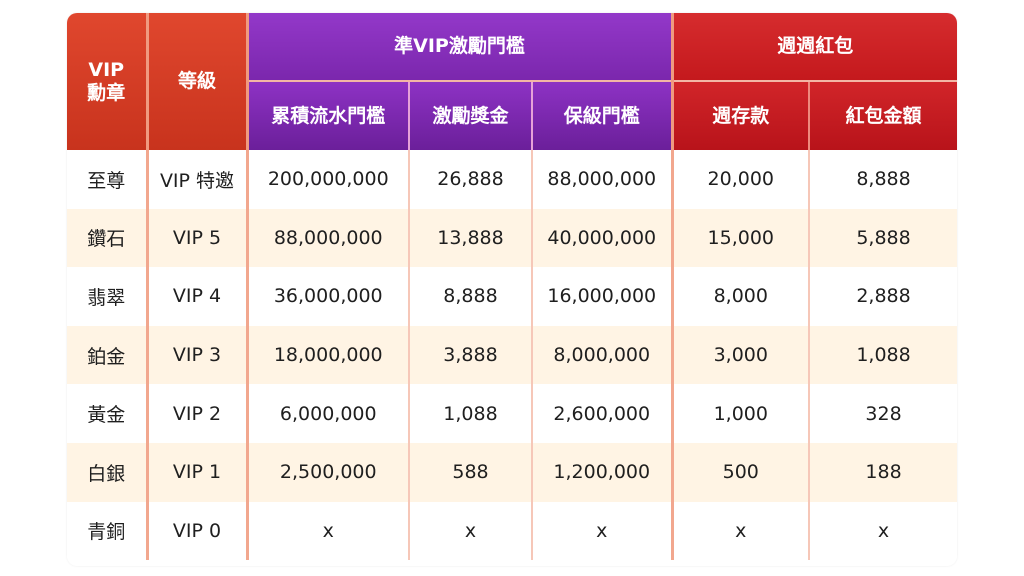  What do you see at coordinates (471, 472) in the screenshot?
I see `cell-bonus: 588` at bounding box center [471, 472].